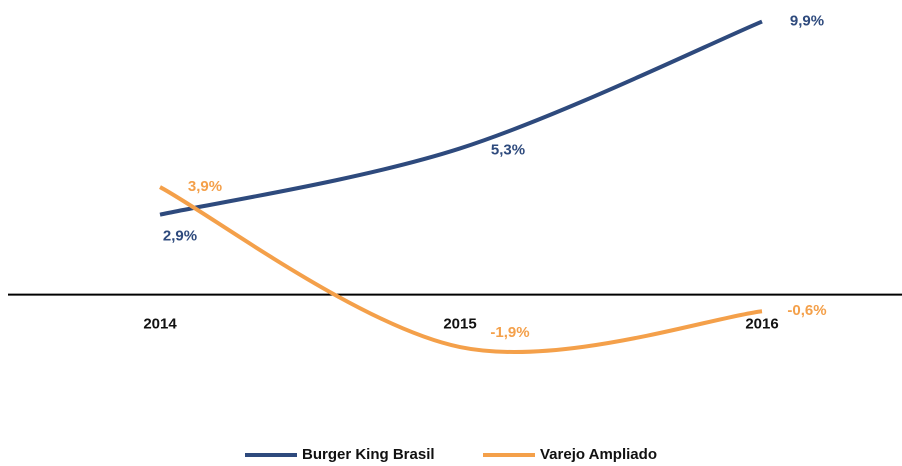  What do you see at coordinates (508, 149) in the screenshot?
I see `data-label: 5,3%` at bounding box center [508, 149].